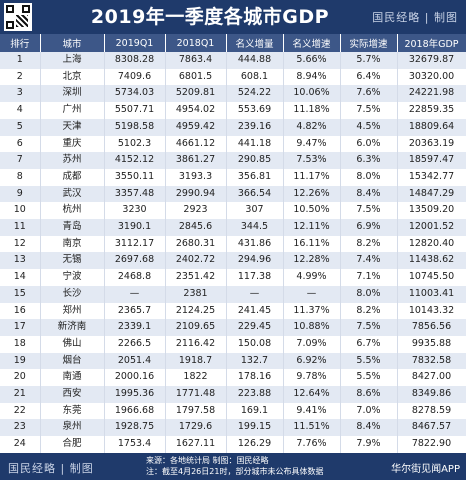 The width and height of the screenshot is (466, 480). Describe the element at coordinates (312, 378) in the screenshot. I see `table-cell: 9.78%` at that location.